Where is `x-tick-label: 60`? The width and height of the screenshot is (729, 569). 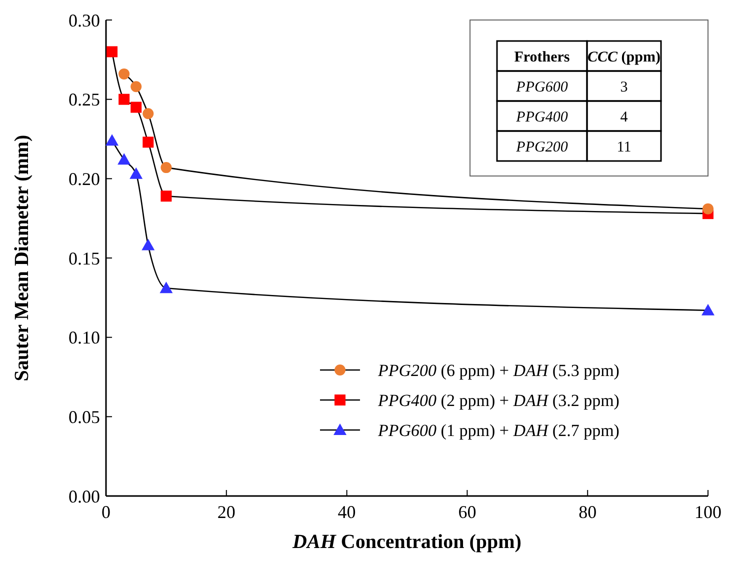 x-tick-label: 60 is located at coordinates (467, 512).